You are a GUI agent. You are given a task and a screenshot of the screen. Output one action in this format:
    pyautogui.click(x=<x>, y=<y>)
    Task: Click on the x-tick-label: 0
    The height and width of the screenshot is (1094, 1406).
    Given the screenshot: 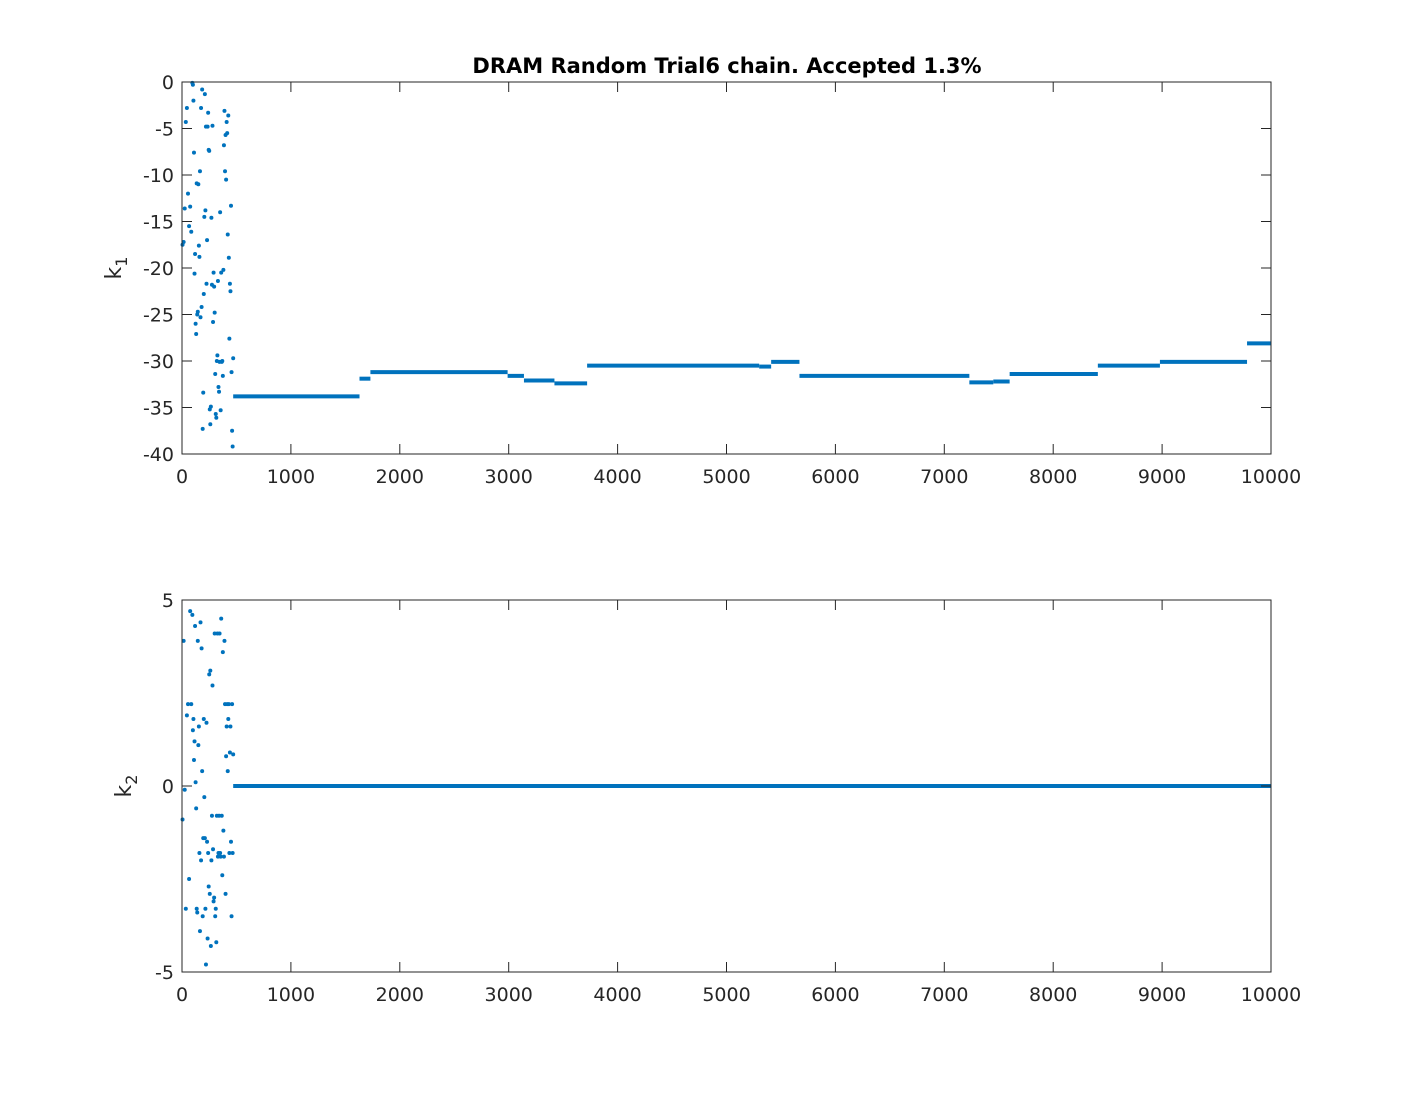 What is the action you would take?
    pyautogui.click(x=182, y=995)
    